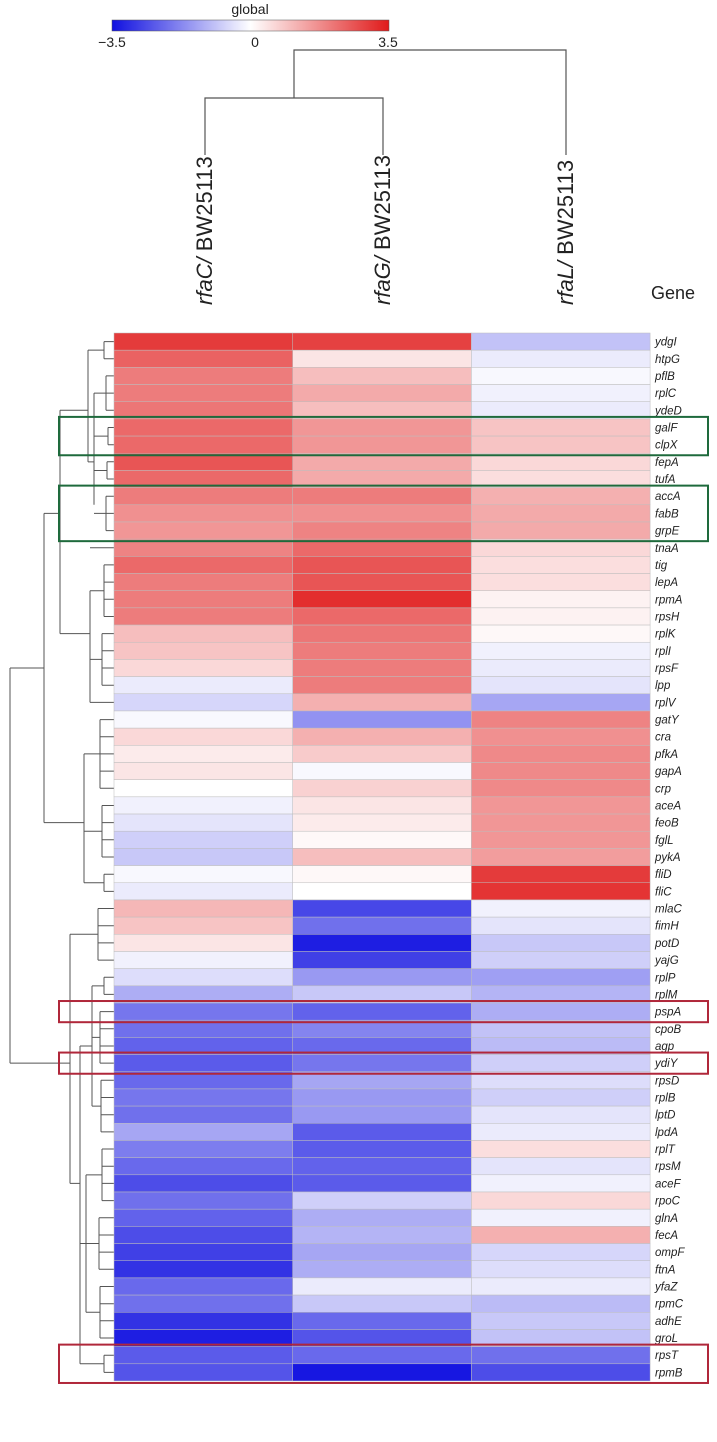 The image size is (717, 1442). What do you see at coordinates (667, 463) in the screenshot?
I see `row-label: fepA` at bounding box center [667, 463].